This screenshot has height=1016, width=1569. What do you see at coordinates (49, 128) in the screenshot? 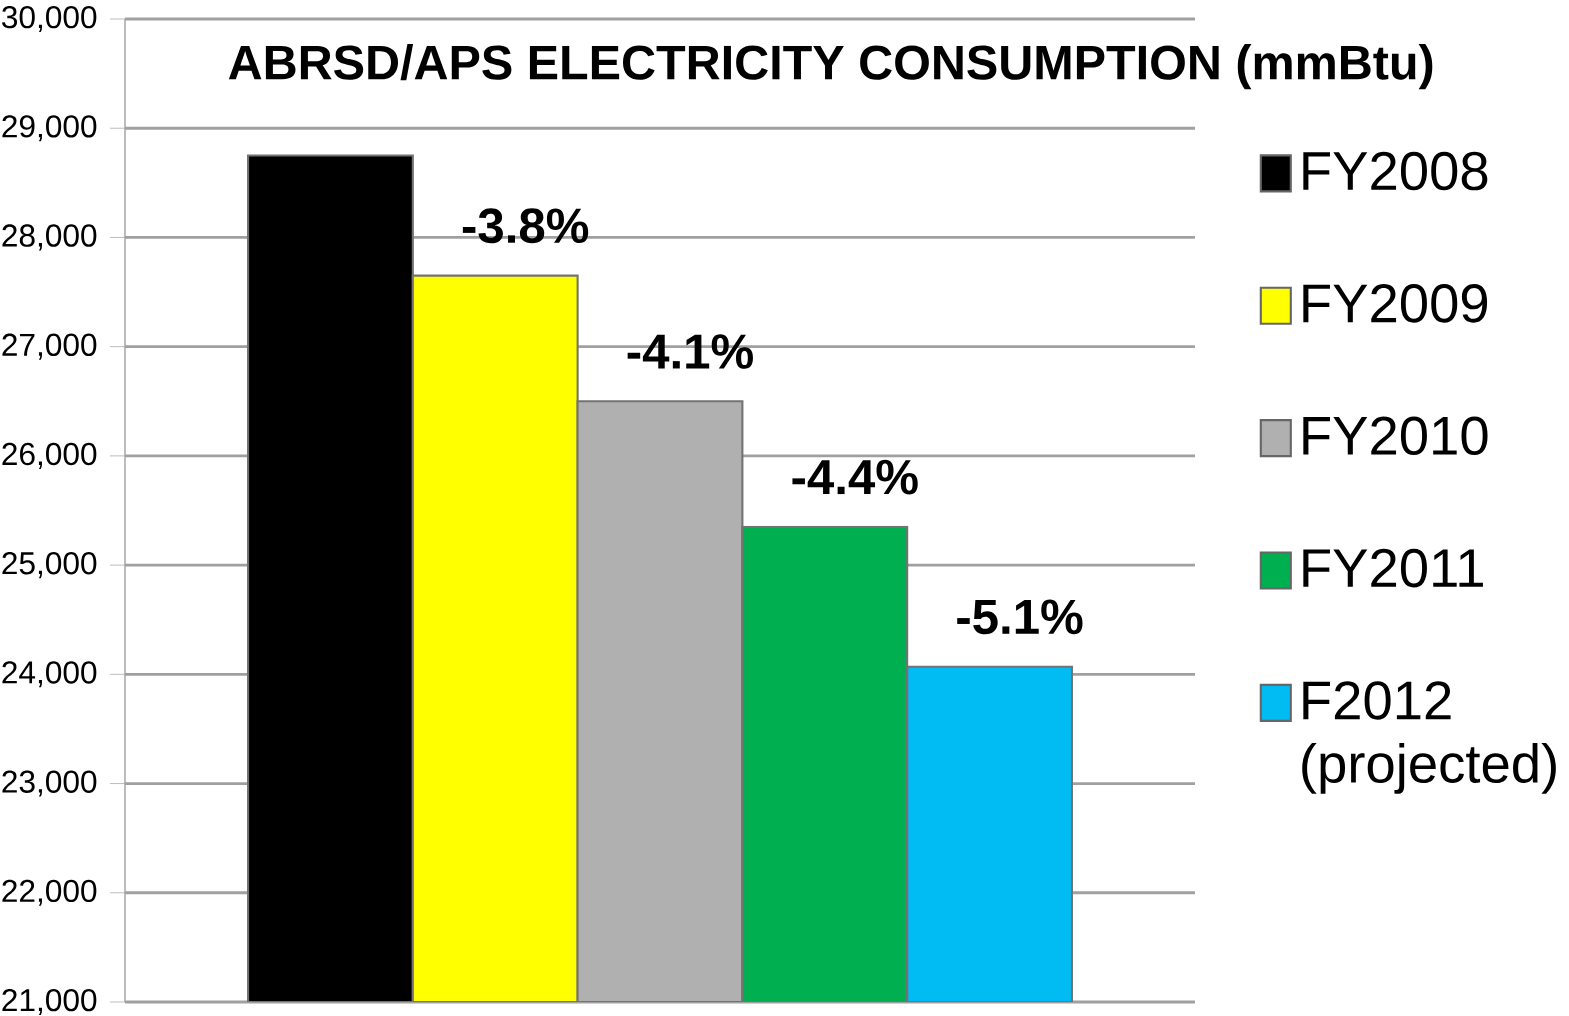
I see `y-tick-label: 29,000` at bounding box center [49, 128].